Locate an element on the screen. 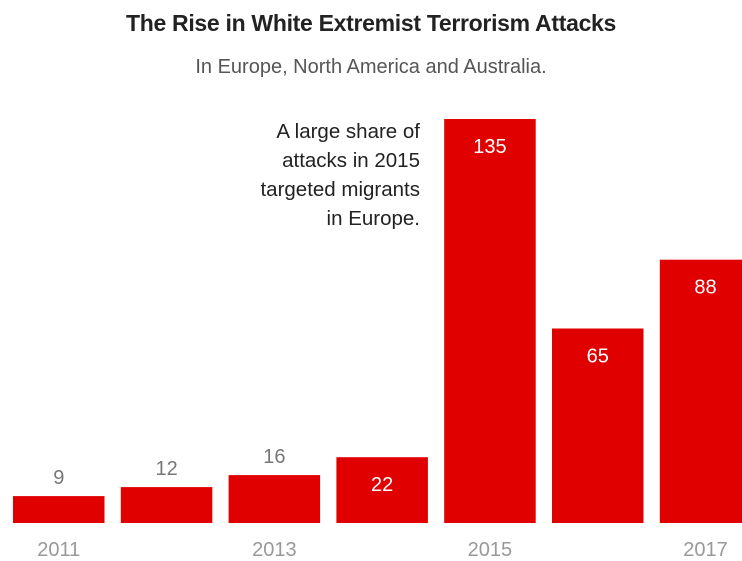  bar-2017 is located at coordinates (700, 391).